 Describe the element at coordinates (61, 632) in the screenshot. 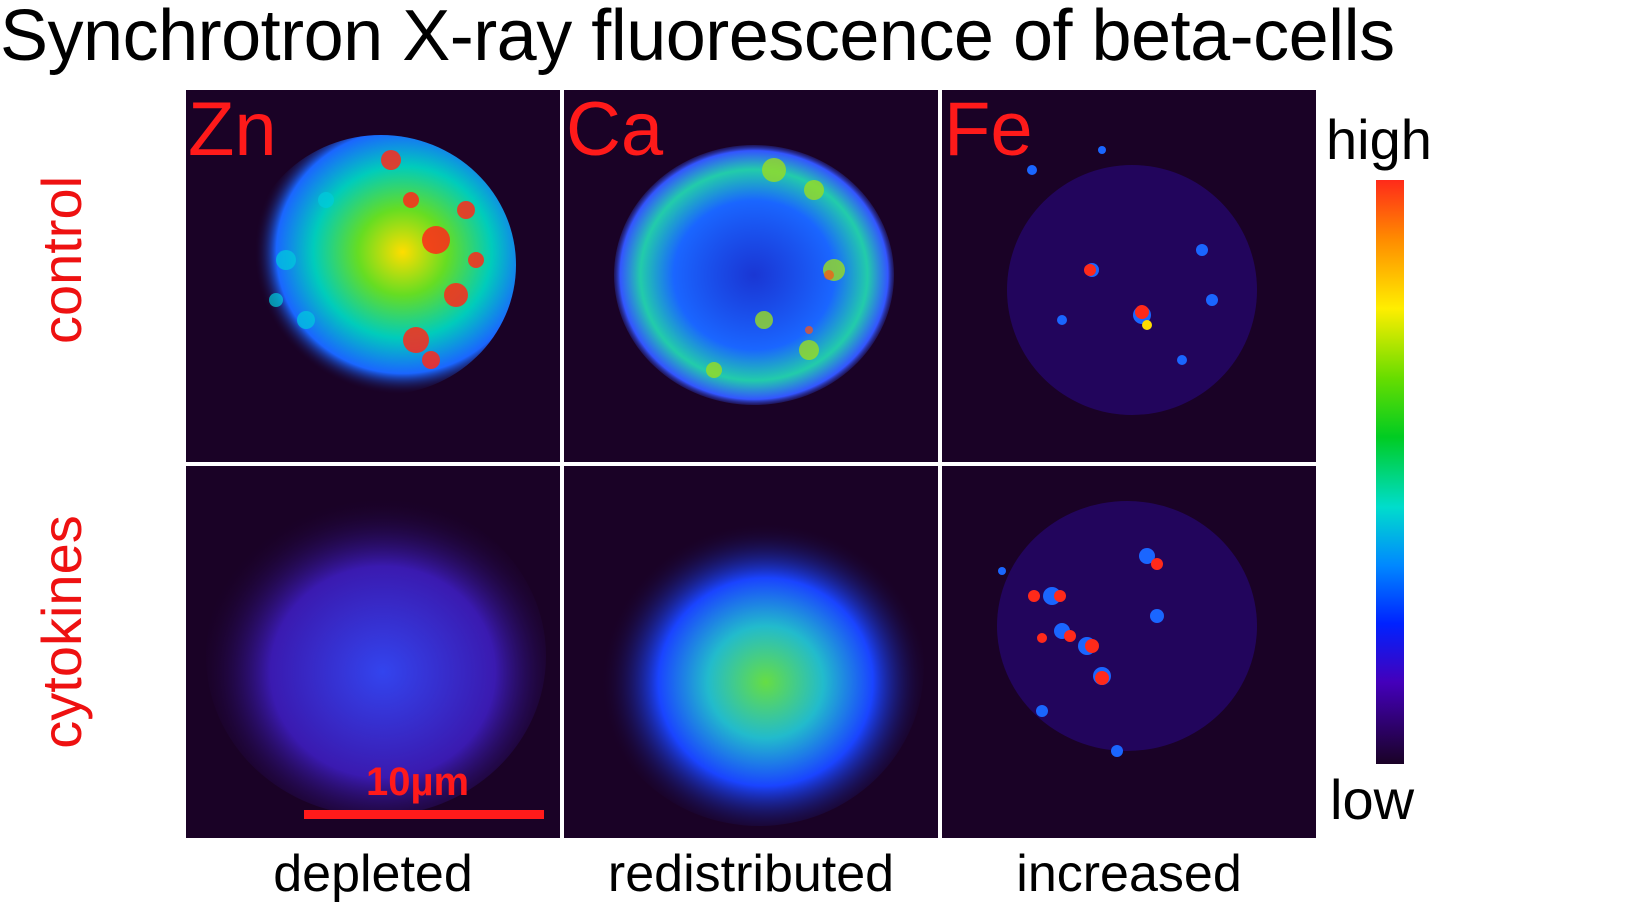

I see `row-label-cytokines: cytokines` at that location.